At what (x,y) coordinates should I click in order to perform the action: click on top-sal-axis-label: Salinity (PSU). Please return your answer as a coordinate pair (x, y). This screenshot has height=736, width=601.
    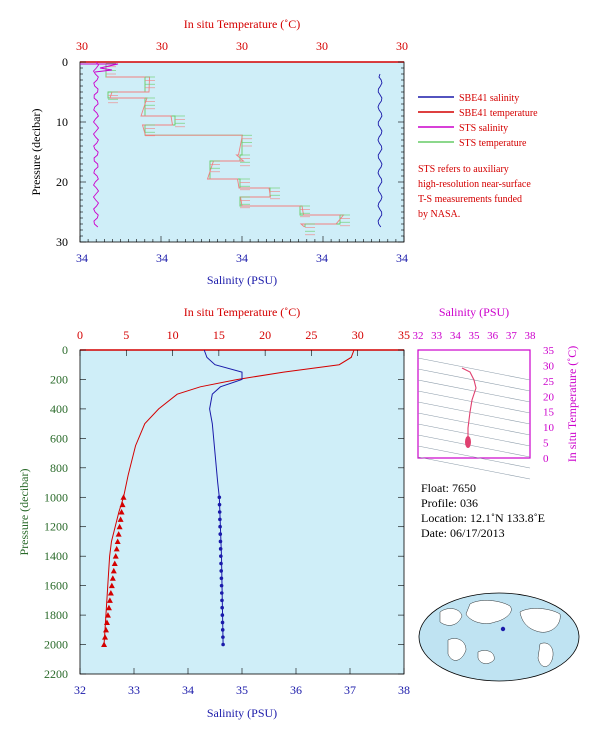
    Looking at the image, I should click on (242, 280).